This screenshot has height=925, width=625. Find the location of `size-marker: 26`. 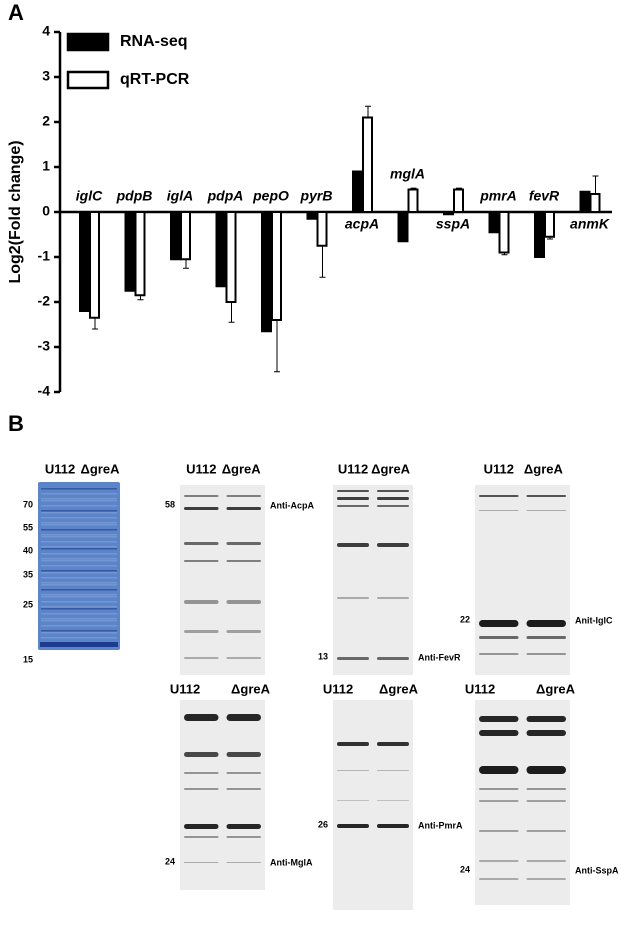

size-marker: 26 is located at coordinates (323, 824).